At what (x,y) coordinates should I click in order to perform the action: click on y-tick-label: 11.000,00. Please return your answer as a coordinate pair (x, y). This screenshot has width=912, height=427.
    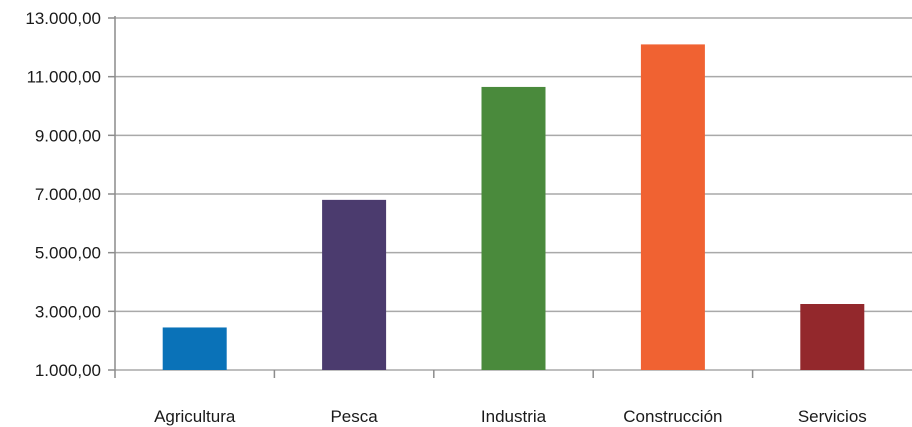
    Looking at the image, I should click on (64, 77).